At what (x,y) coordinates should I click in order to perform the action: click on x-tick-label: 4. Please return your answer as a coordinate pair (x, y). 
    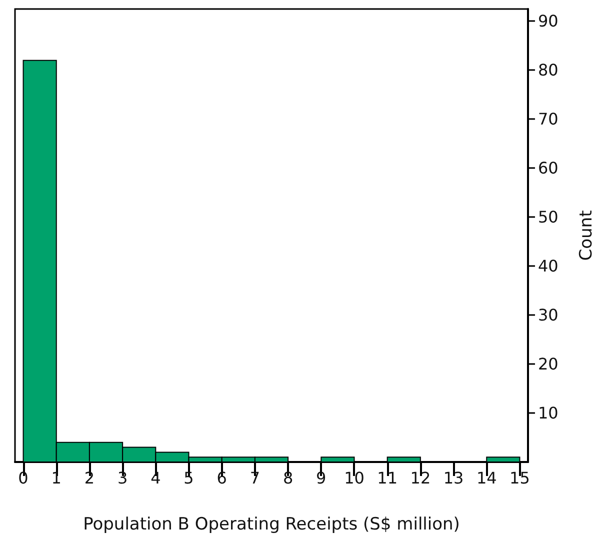
    Looking at the image, I should click on (155, 478).